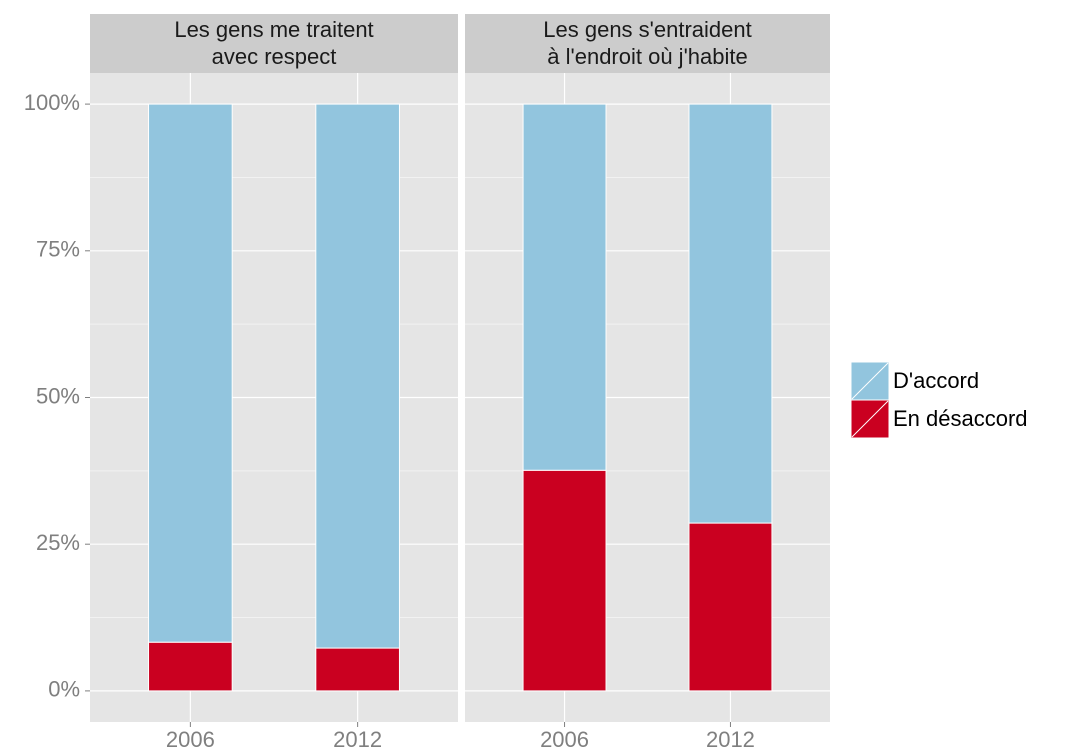  What do you see at coordinates (936, 380) in the screenshot?
I see `legend-label: D'accord` at bounding box center [936, 380].